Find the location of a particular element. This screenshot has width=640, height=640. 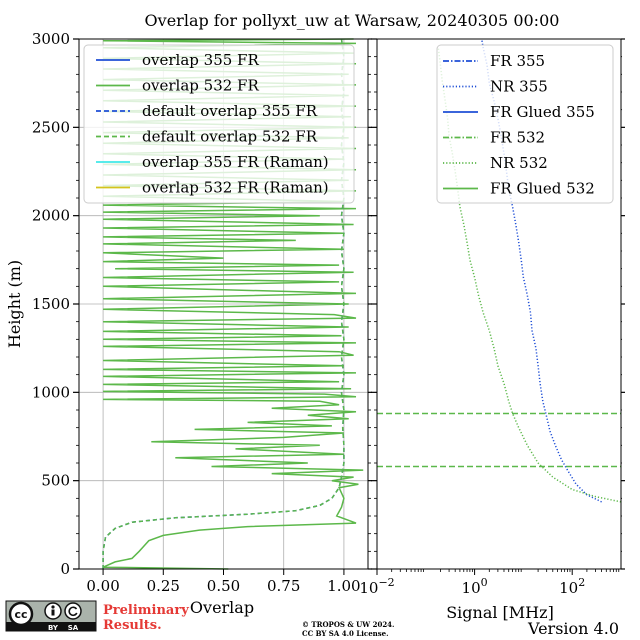

cc-badge-strip is located at coordinates (51, 626).